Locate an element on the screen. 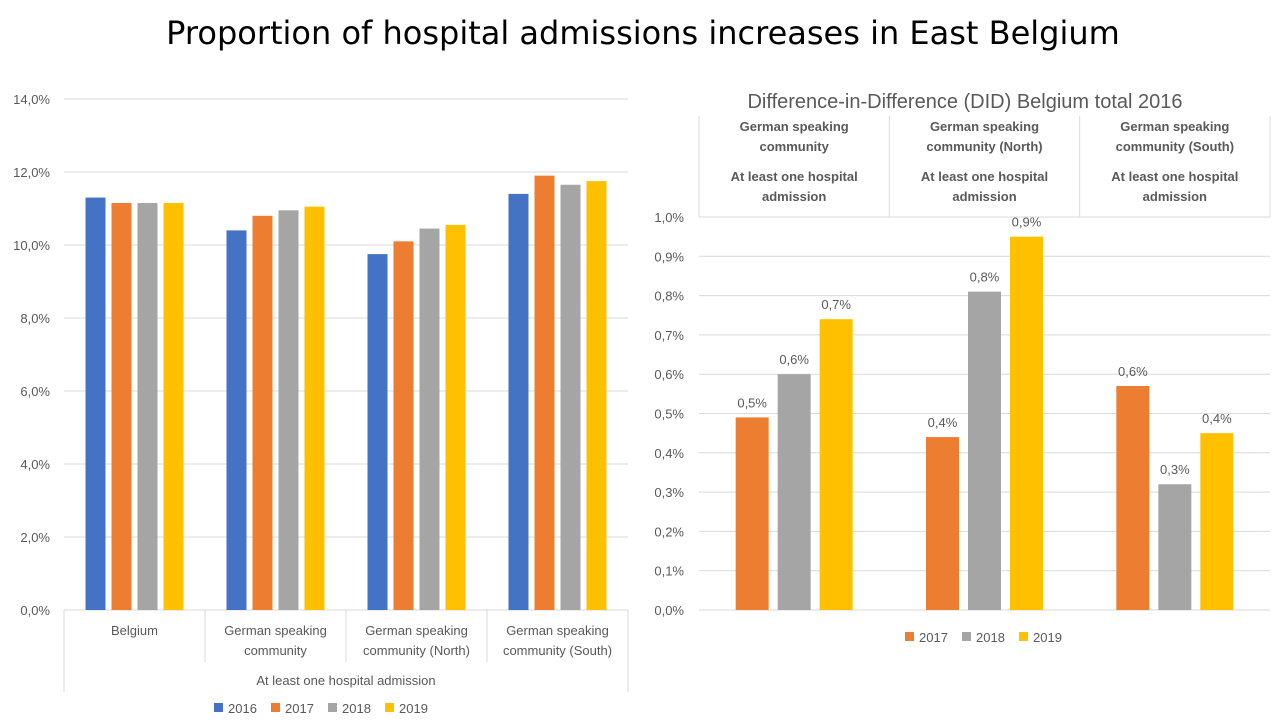 Image resolution: width=1286 pixels, height=723 pixels. y-tick-label: 0,5% is located at coordinates (669, 414).